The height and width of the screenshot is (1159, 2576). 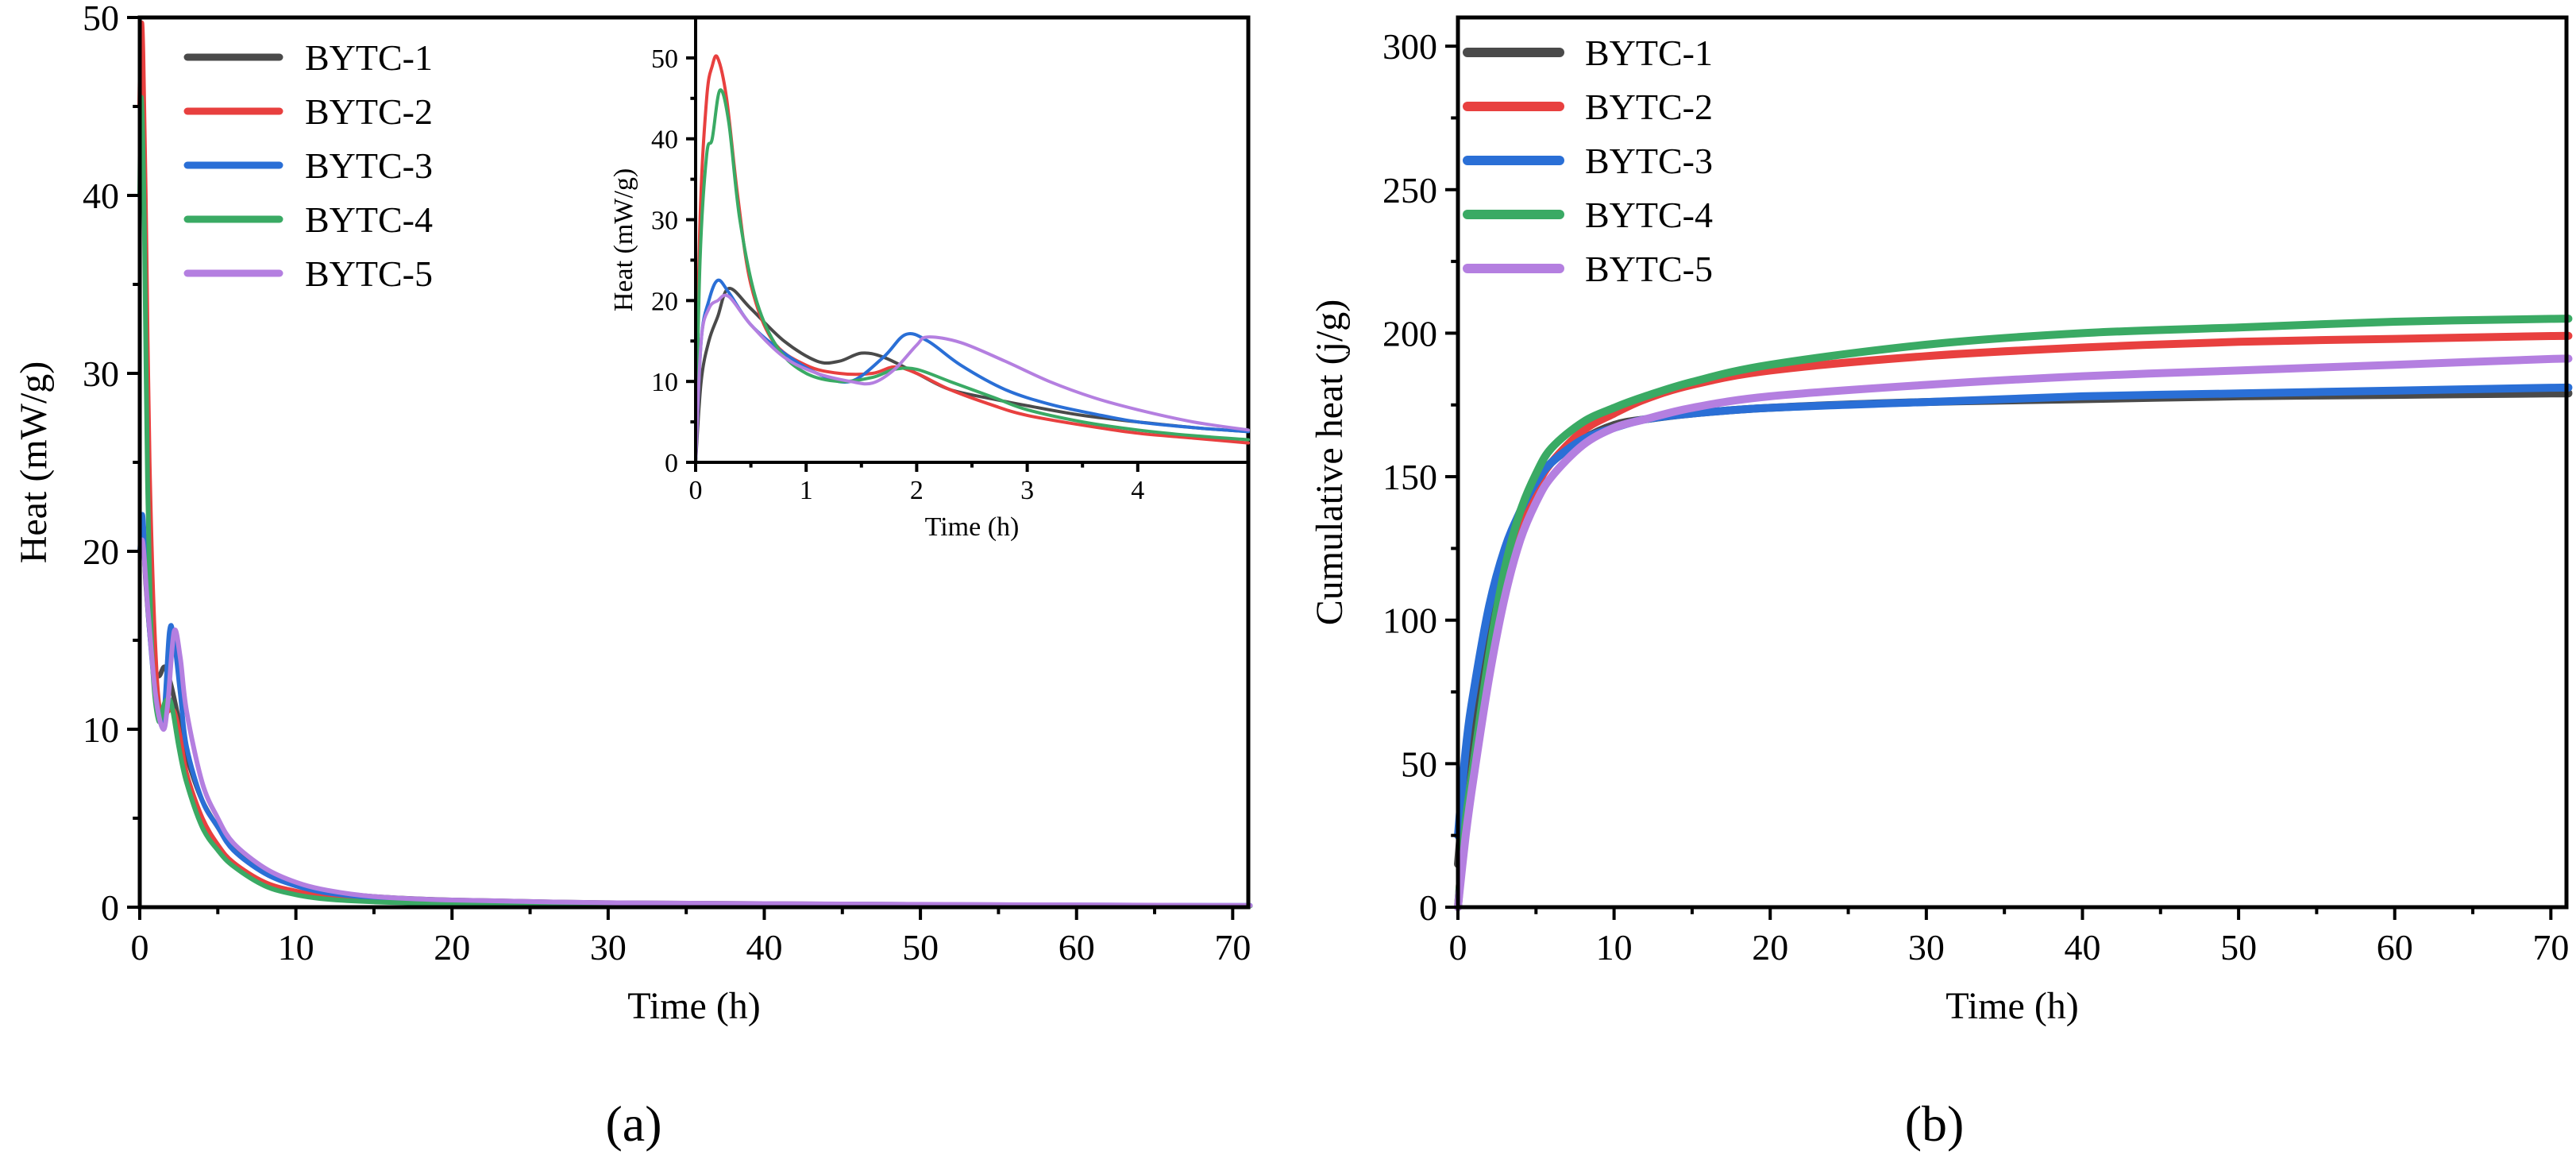 What do you see at coordinates (296, 947) in the screenshot?
I see `panel-a-x-tick-label: 10` at bounding box center [296, 947].